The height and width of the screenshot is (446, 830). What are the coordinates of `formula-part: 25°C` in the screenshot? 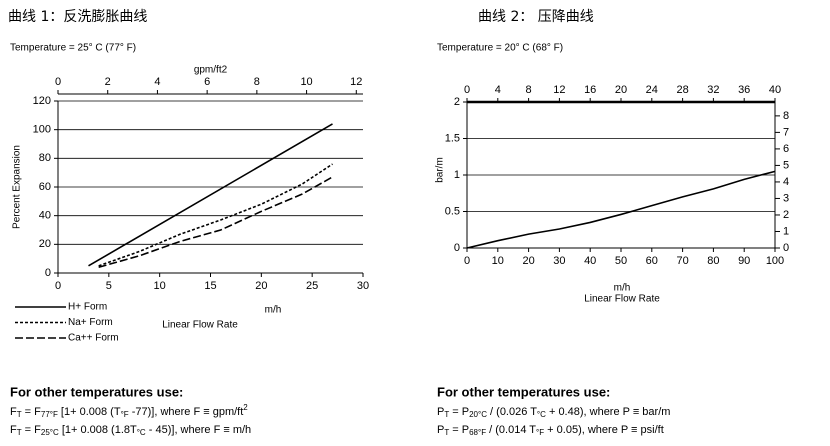 It's located at (50, 432).